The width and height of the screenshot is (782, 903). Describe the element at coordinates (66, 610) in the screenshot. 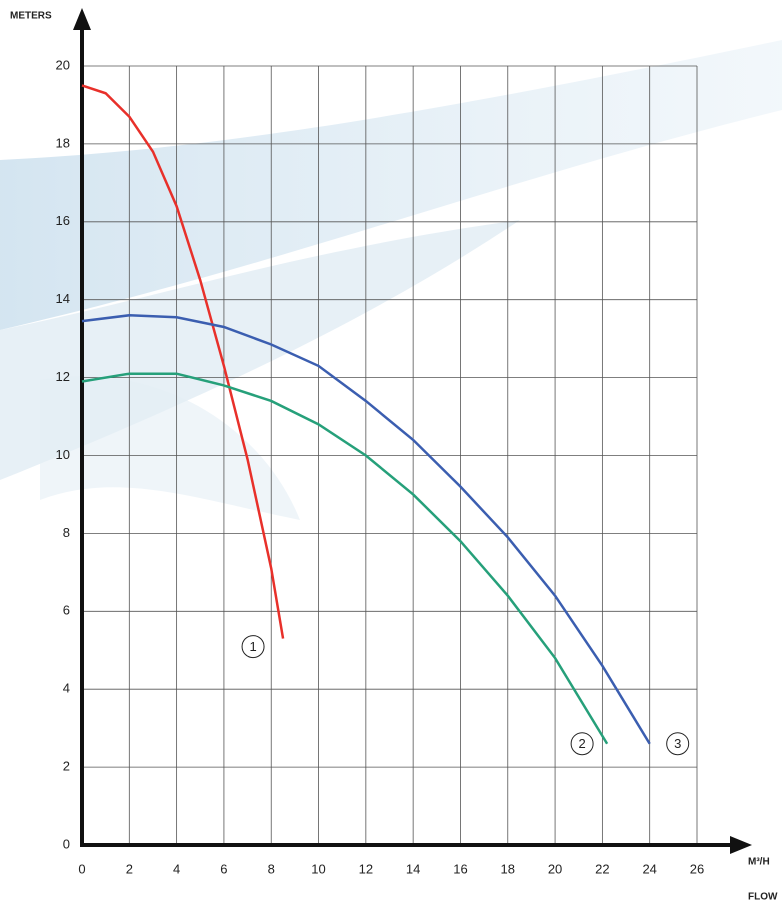

I see `y-tick-label: 6` at that location.